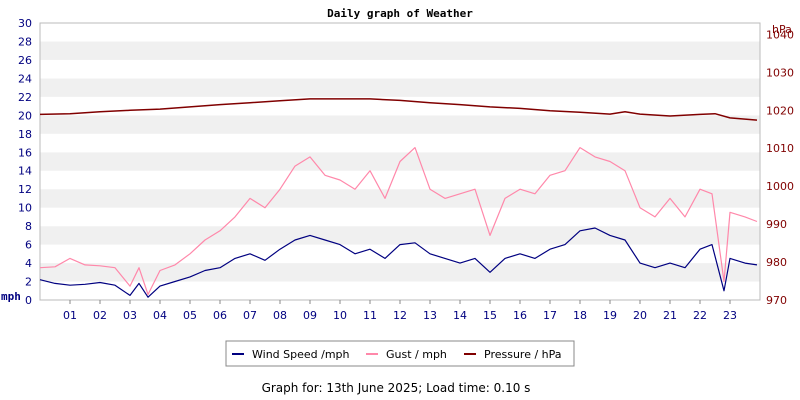  What do you see at coordinates (25, 41) in the screenshot?
I see `left-tick-label: 28` at bounding box center [25, 41].